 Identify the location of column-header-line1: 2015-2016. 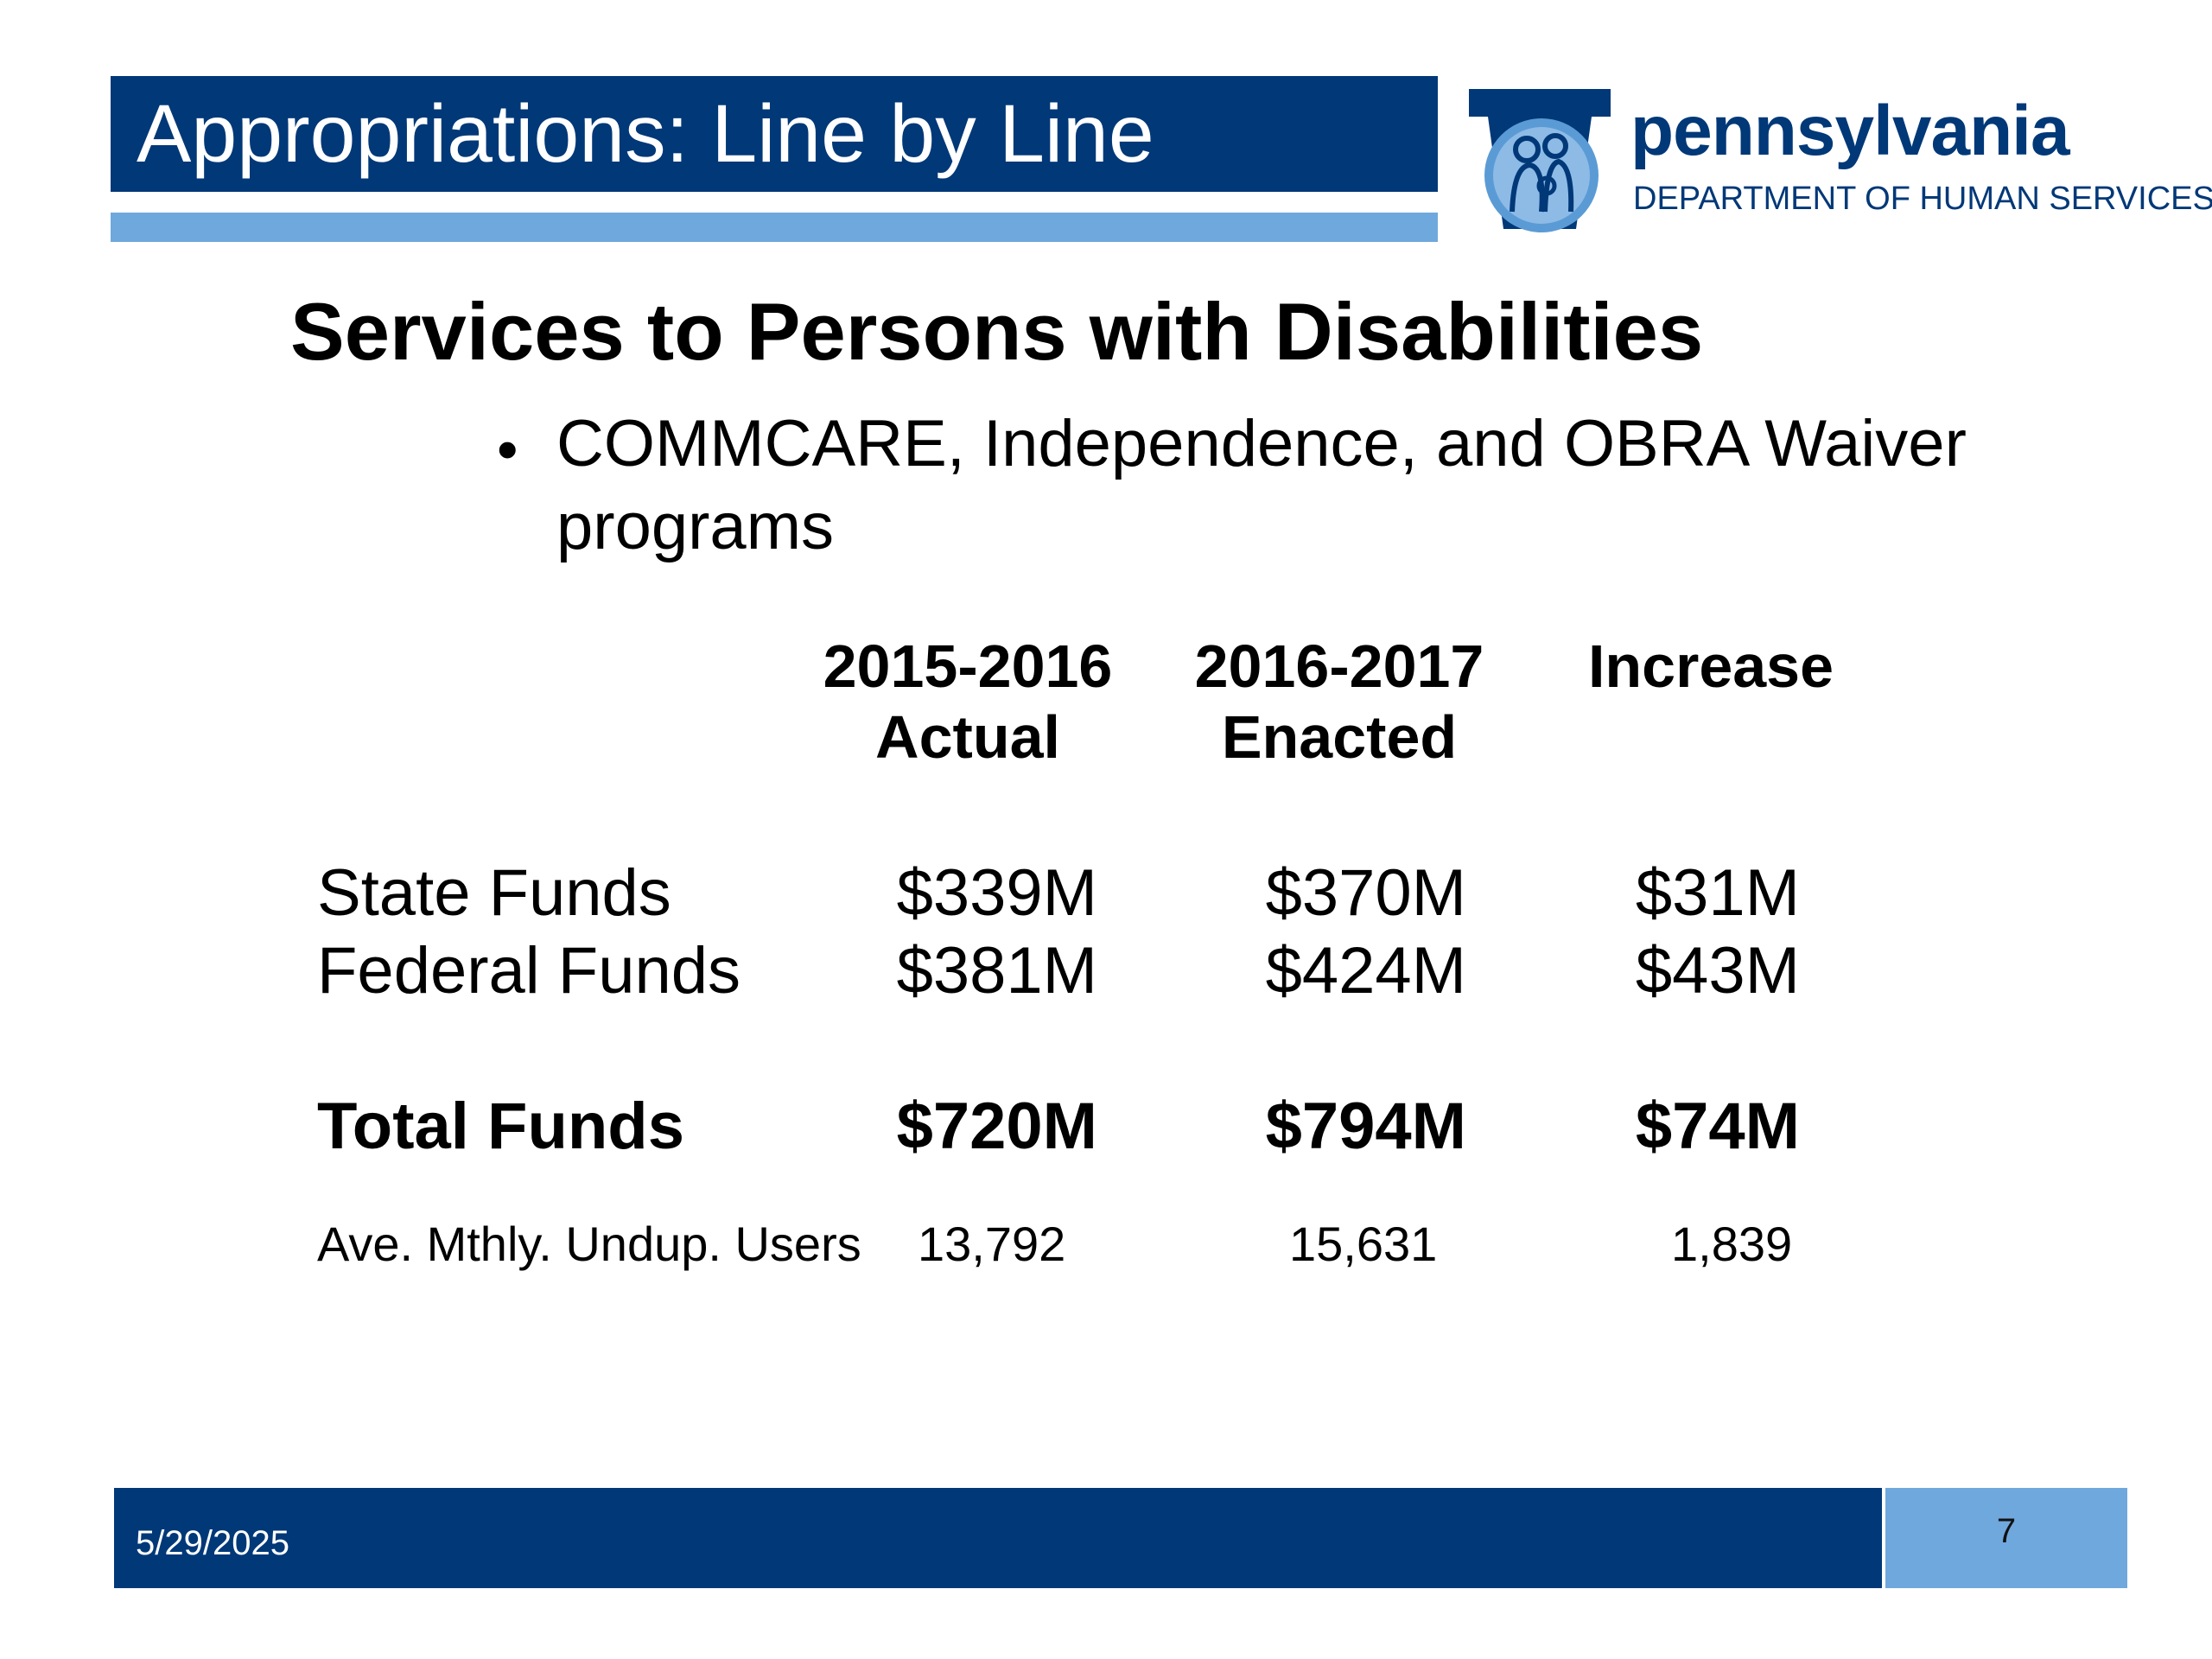
(968, 666).